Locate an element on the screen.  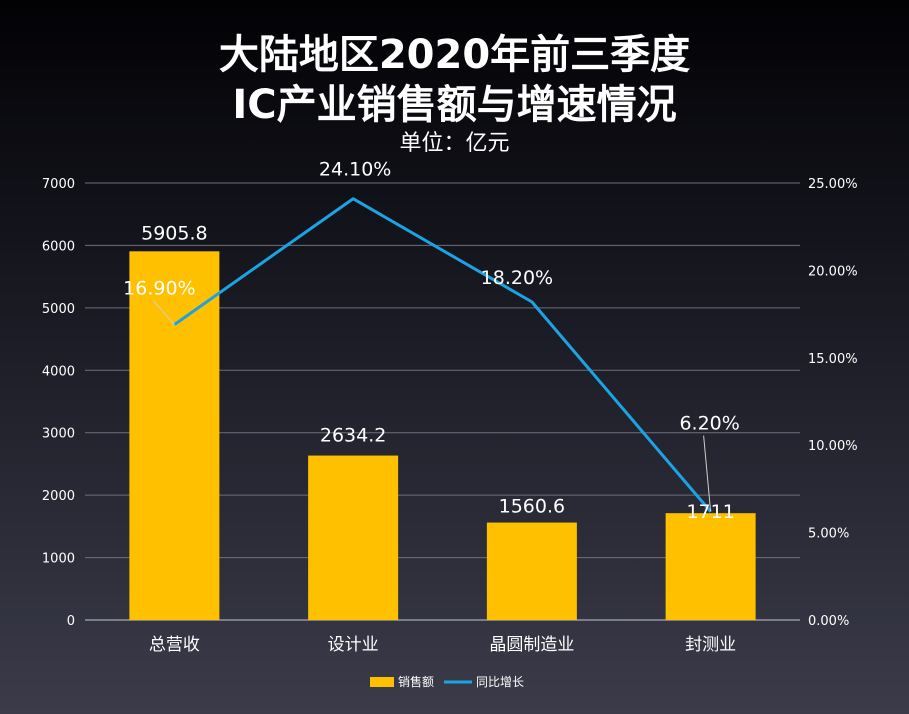
chart-subtitle: 单位：亿元 is located at coordinates (454, 143).